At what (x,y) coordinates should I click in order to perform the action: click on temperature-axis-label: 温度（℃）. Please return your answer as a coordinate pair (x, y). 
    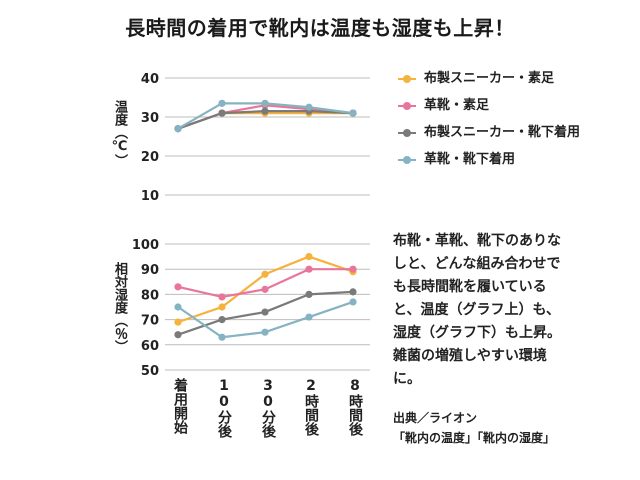
    Looking at the image, I should click on (119, 133).